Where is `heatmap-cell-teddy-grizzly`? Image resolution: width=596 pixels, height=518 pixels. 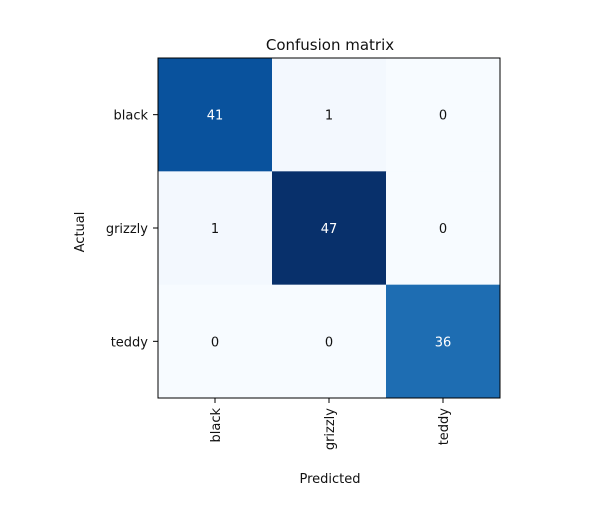
heatmap-cell-teddy-grizzly is located at coordinates (329, 341).